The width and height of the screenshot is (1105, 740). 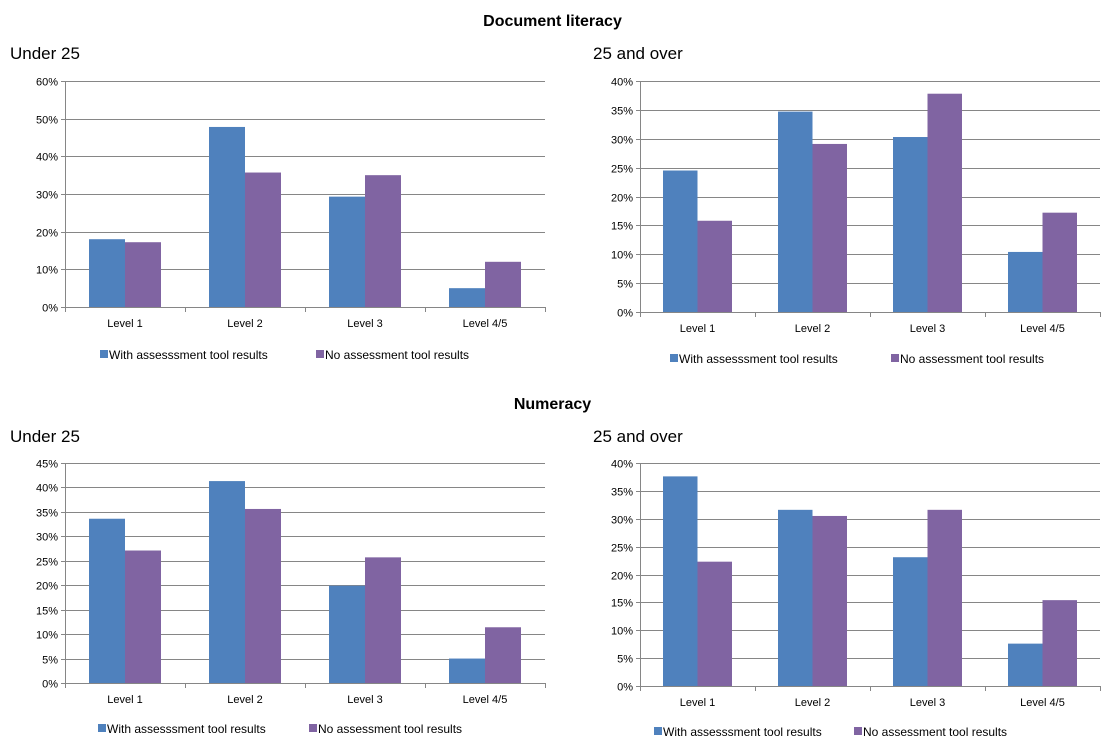 I want to click on section-title-numeracy: Numeracy, so click(x=552, y=404).